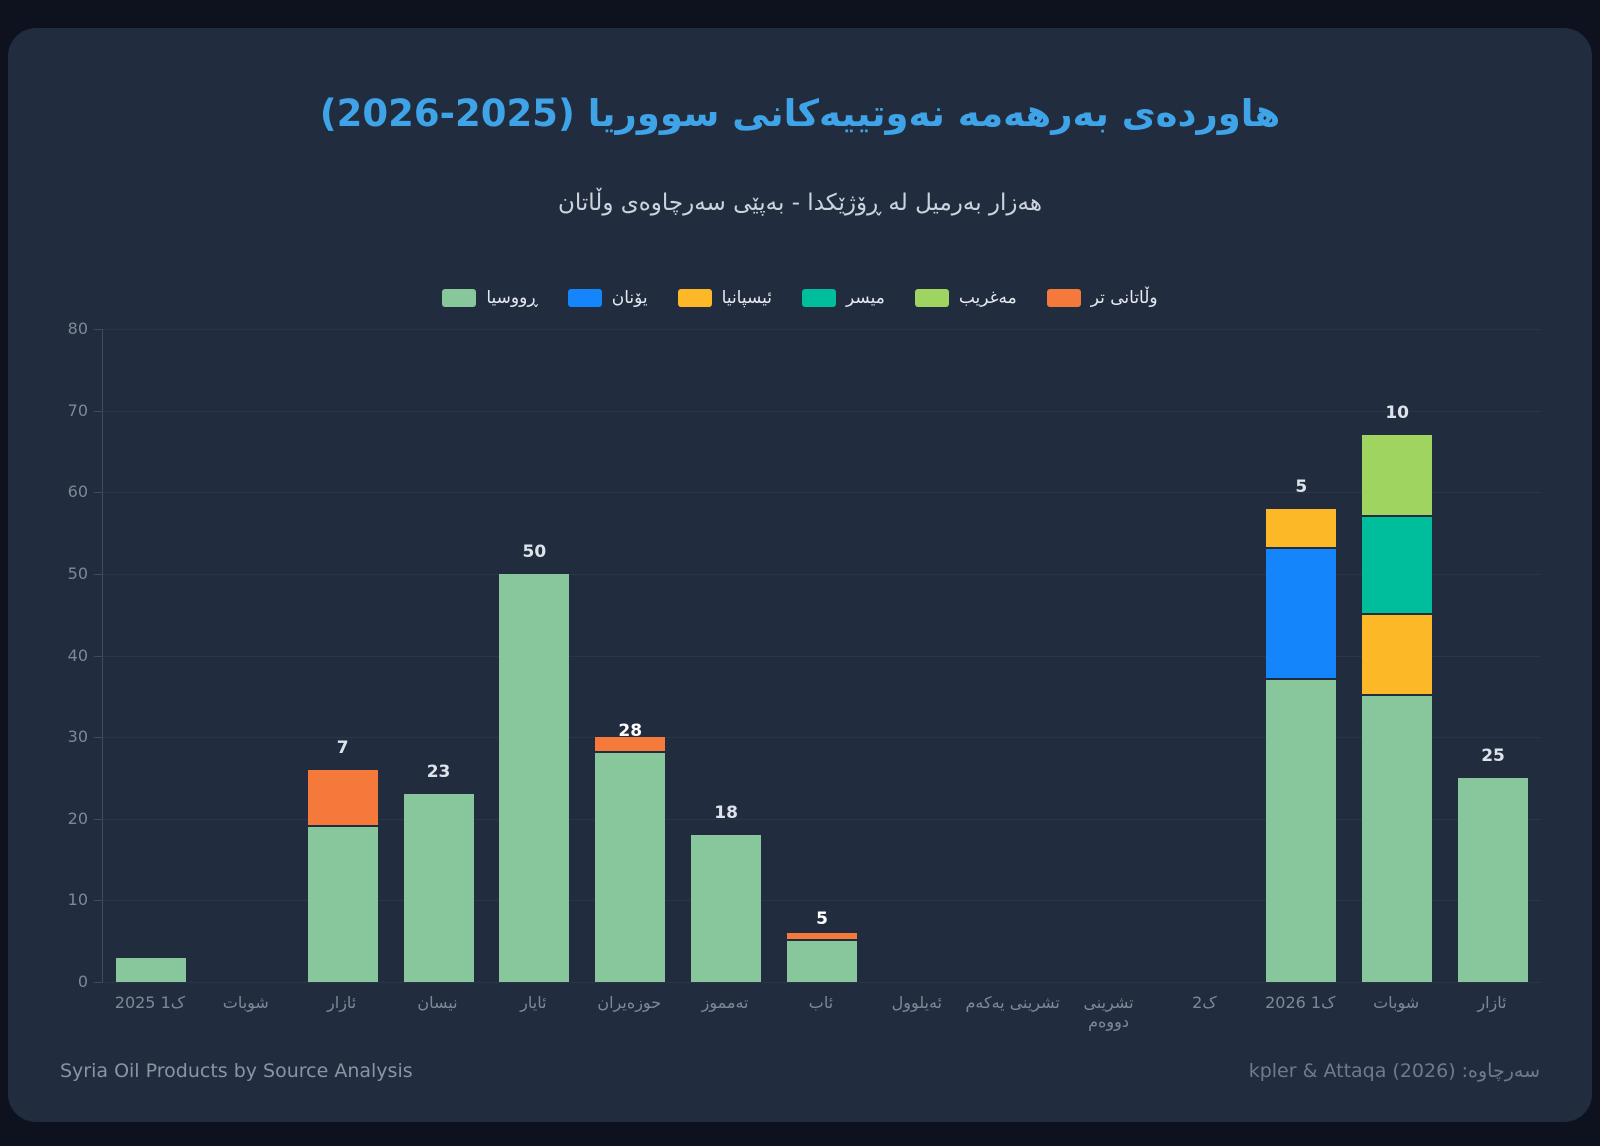 The image size is (1600, 1146). What do you see at coordinates (82, 981) in the screenshot?
I see `y-tick-label: 0` at bounding box center [82, 981].